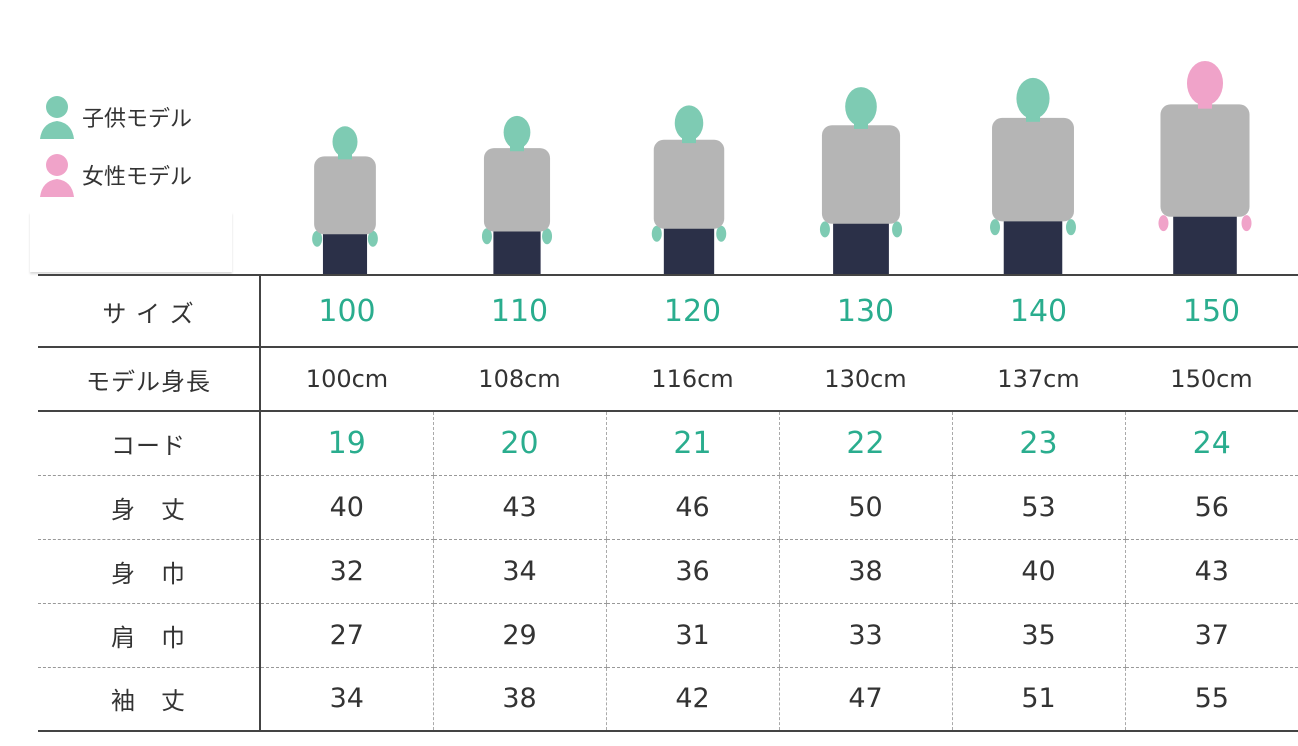 Image resolution: width=1298 pixels, height=746 pixels. I want to click on cell-sleeve-length: 38, so click(519, 699).